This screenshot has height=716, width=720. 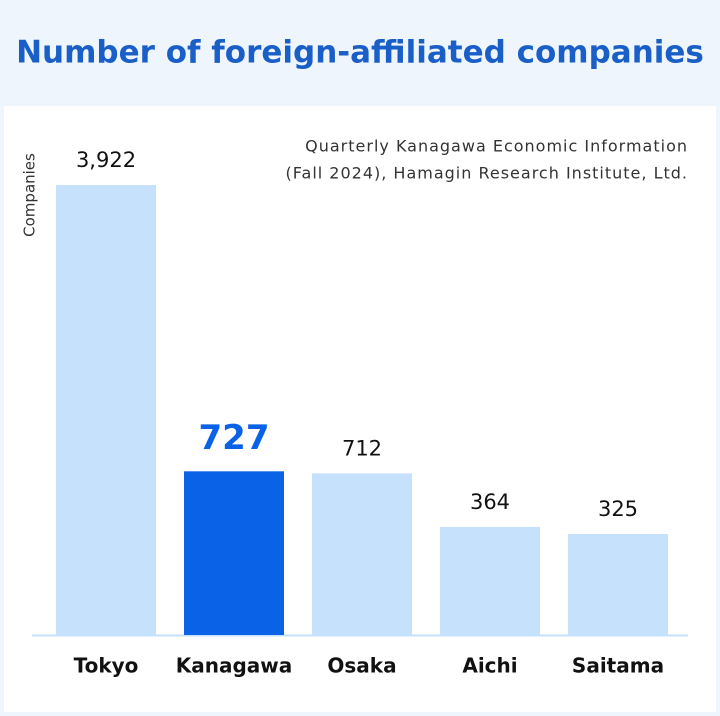 I want to click on value-label: 325, so click(x=618, y=509).